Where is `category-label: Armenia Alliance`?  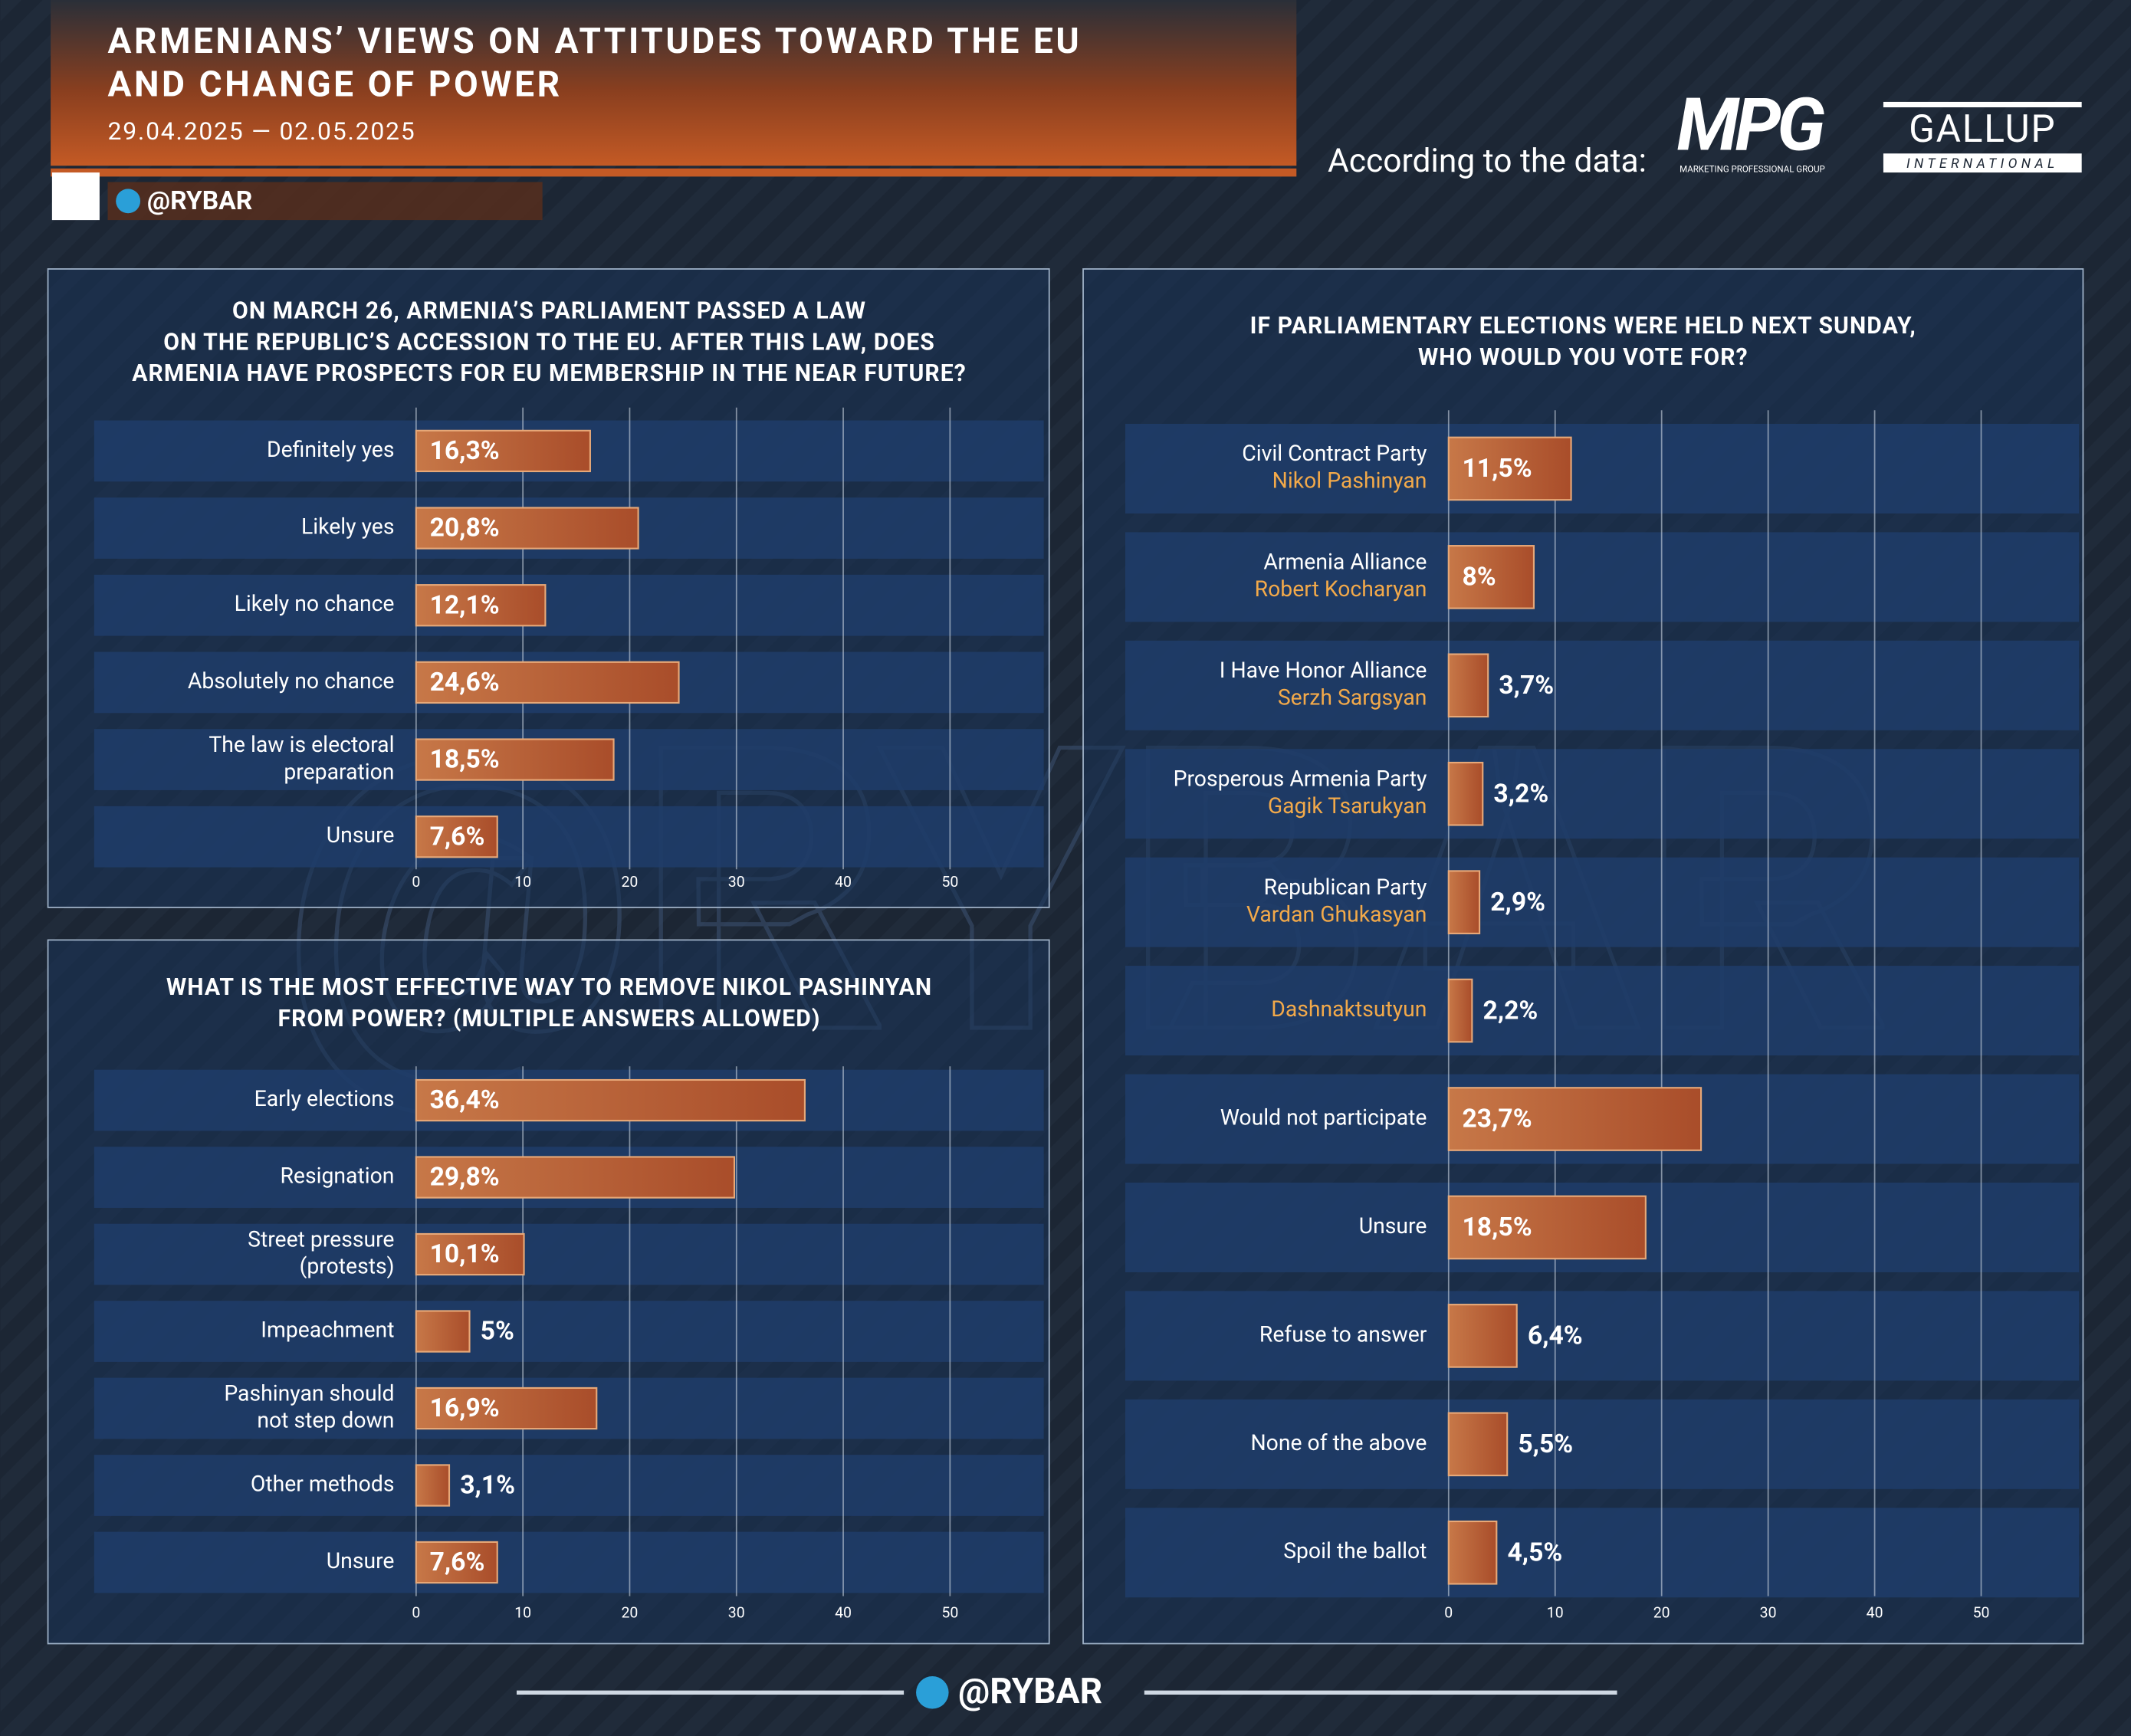 category-label: Armenia Alliance is located at coordinates (1345, 562).